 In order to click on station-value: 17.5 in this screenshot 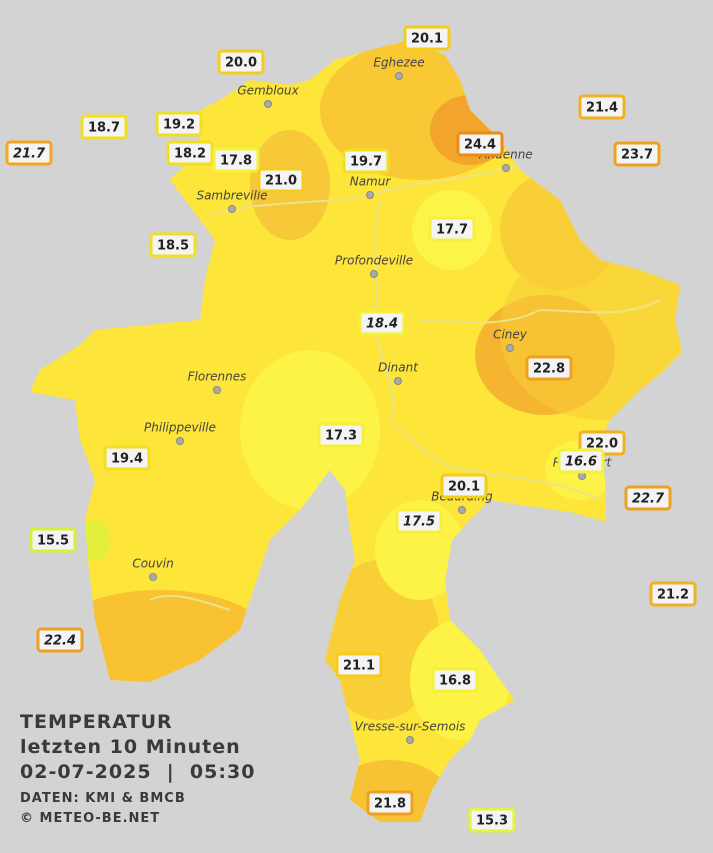, I will do `click(419, 522)`.